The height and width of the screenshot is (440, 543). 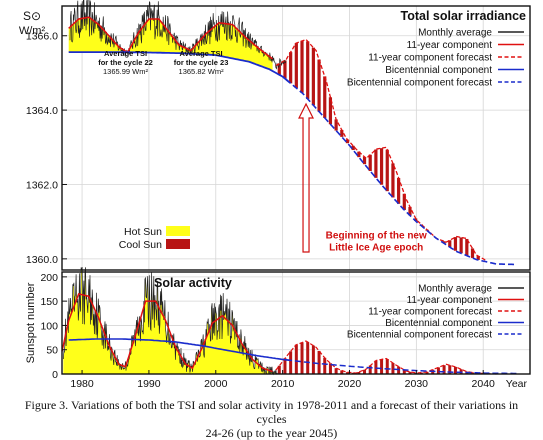 What do you see at coordinates (167, 333) in the screenshot?
I see `component-11yr-line-sunspots` at bounding box center [167, 333].